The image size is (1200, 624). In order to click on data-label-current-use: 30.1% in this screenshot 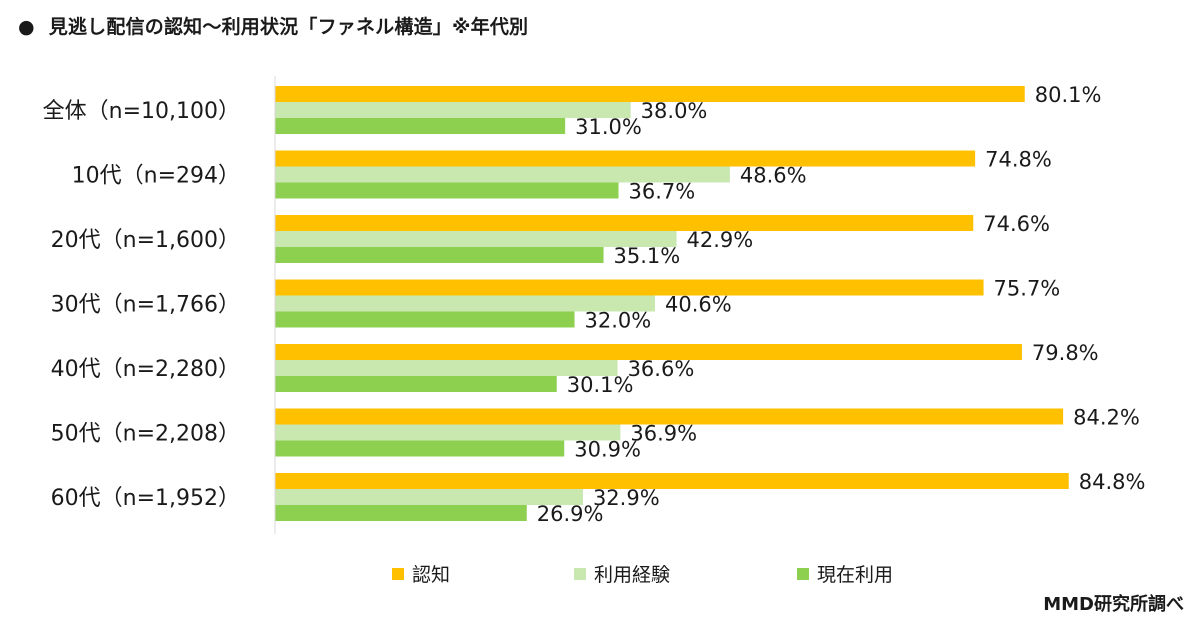, I will do `click(600, 385)`.